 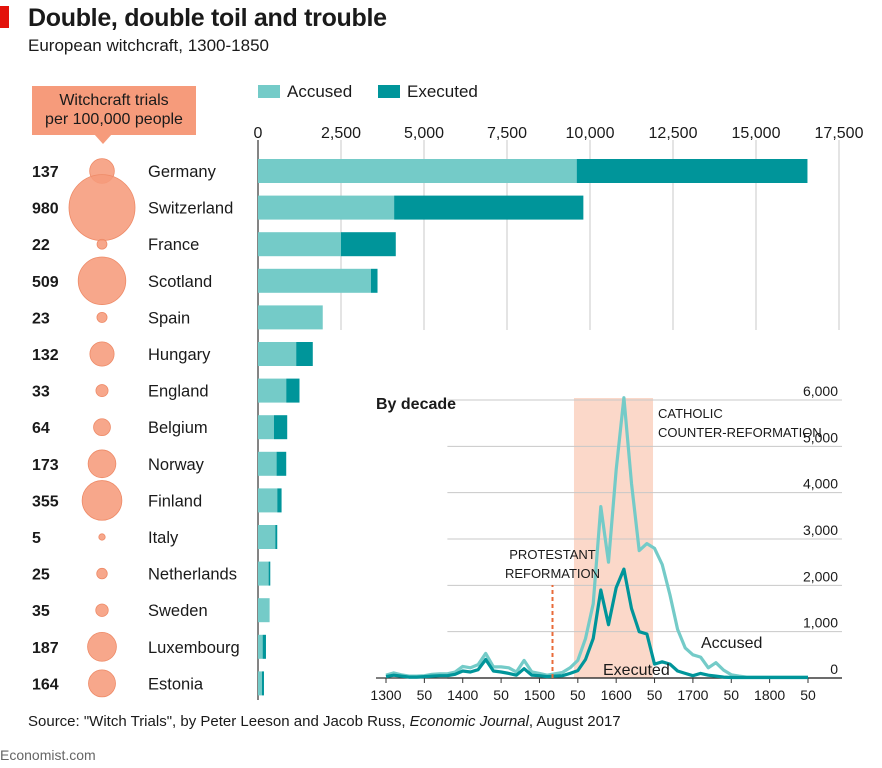 What do you see at coordinates (45, 501) in the screenshot?
I see `rate-value-label: 355` at bounding box center [45, 501].